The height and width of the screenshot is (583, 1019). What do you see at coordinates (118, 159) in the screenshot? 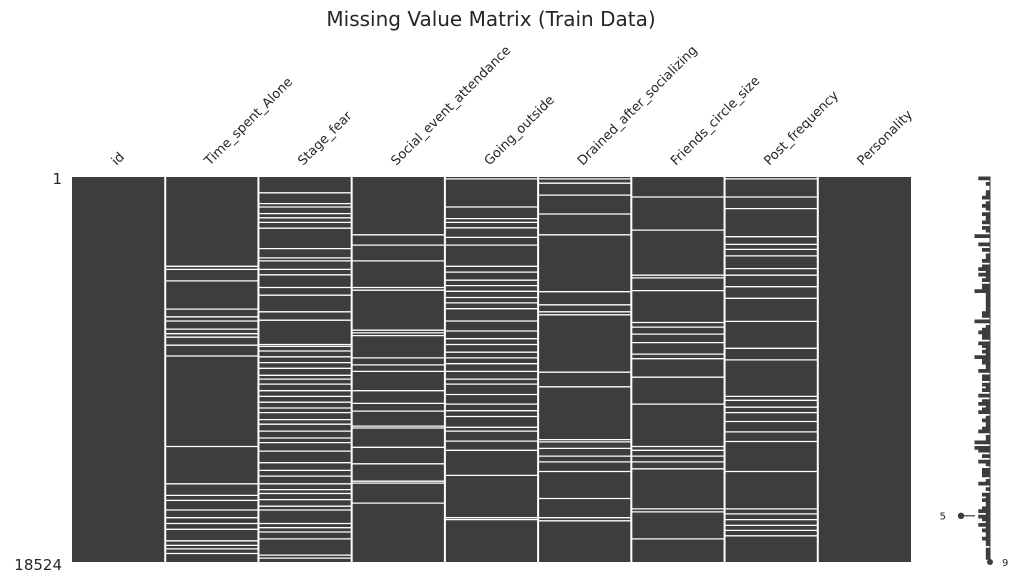
I see `column-label-id: id` at bounding box center [118, 159].